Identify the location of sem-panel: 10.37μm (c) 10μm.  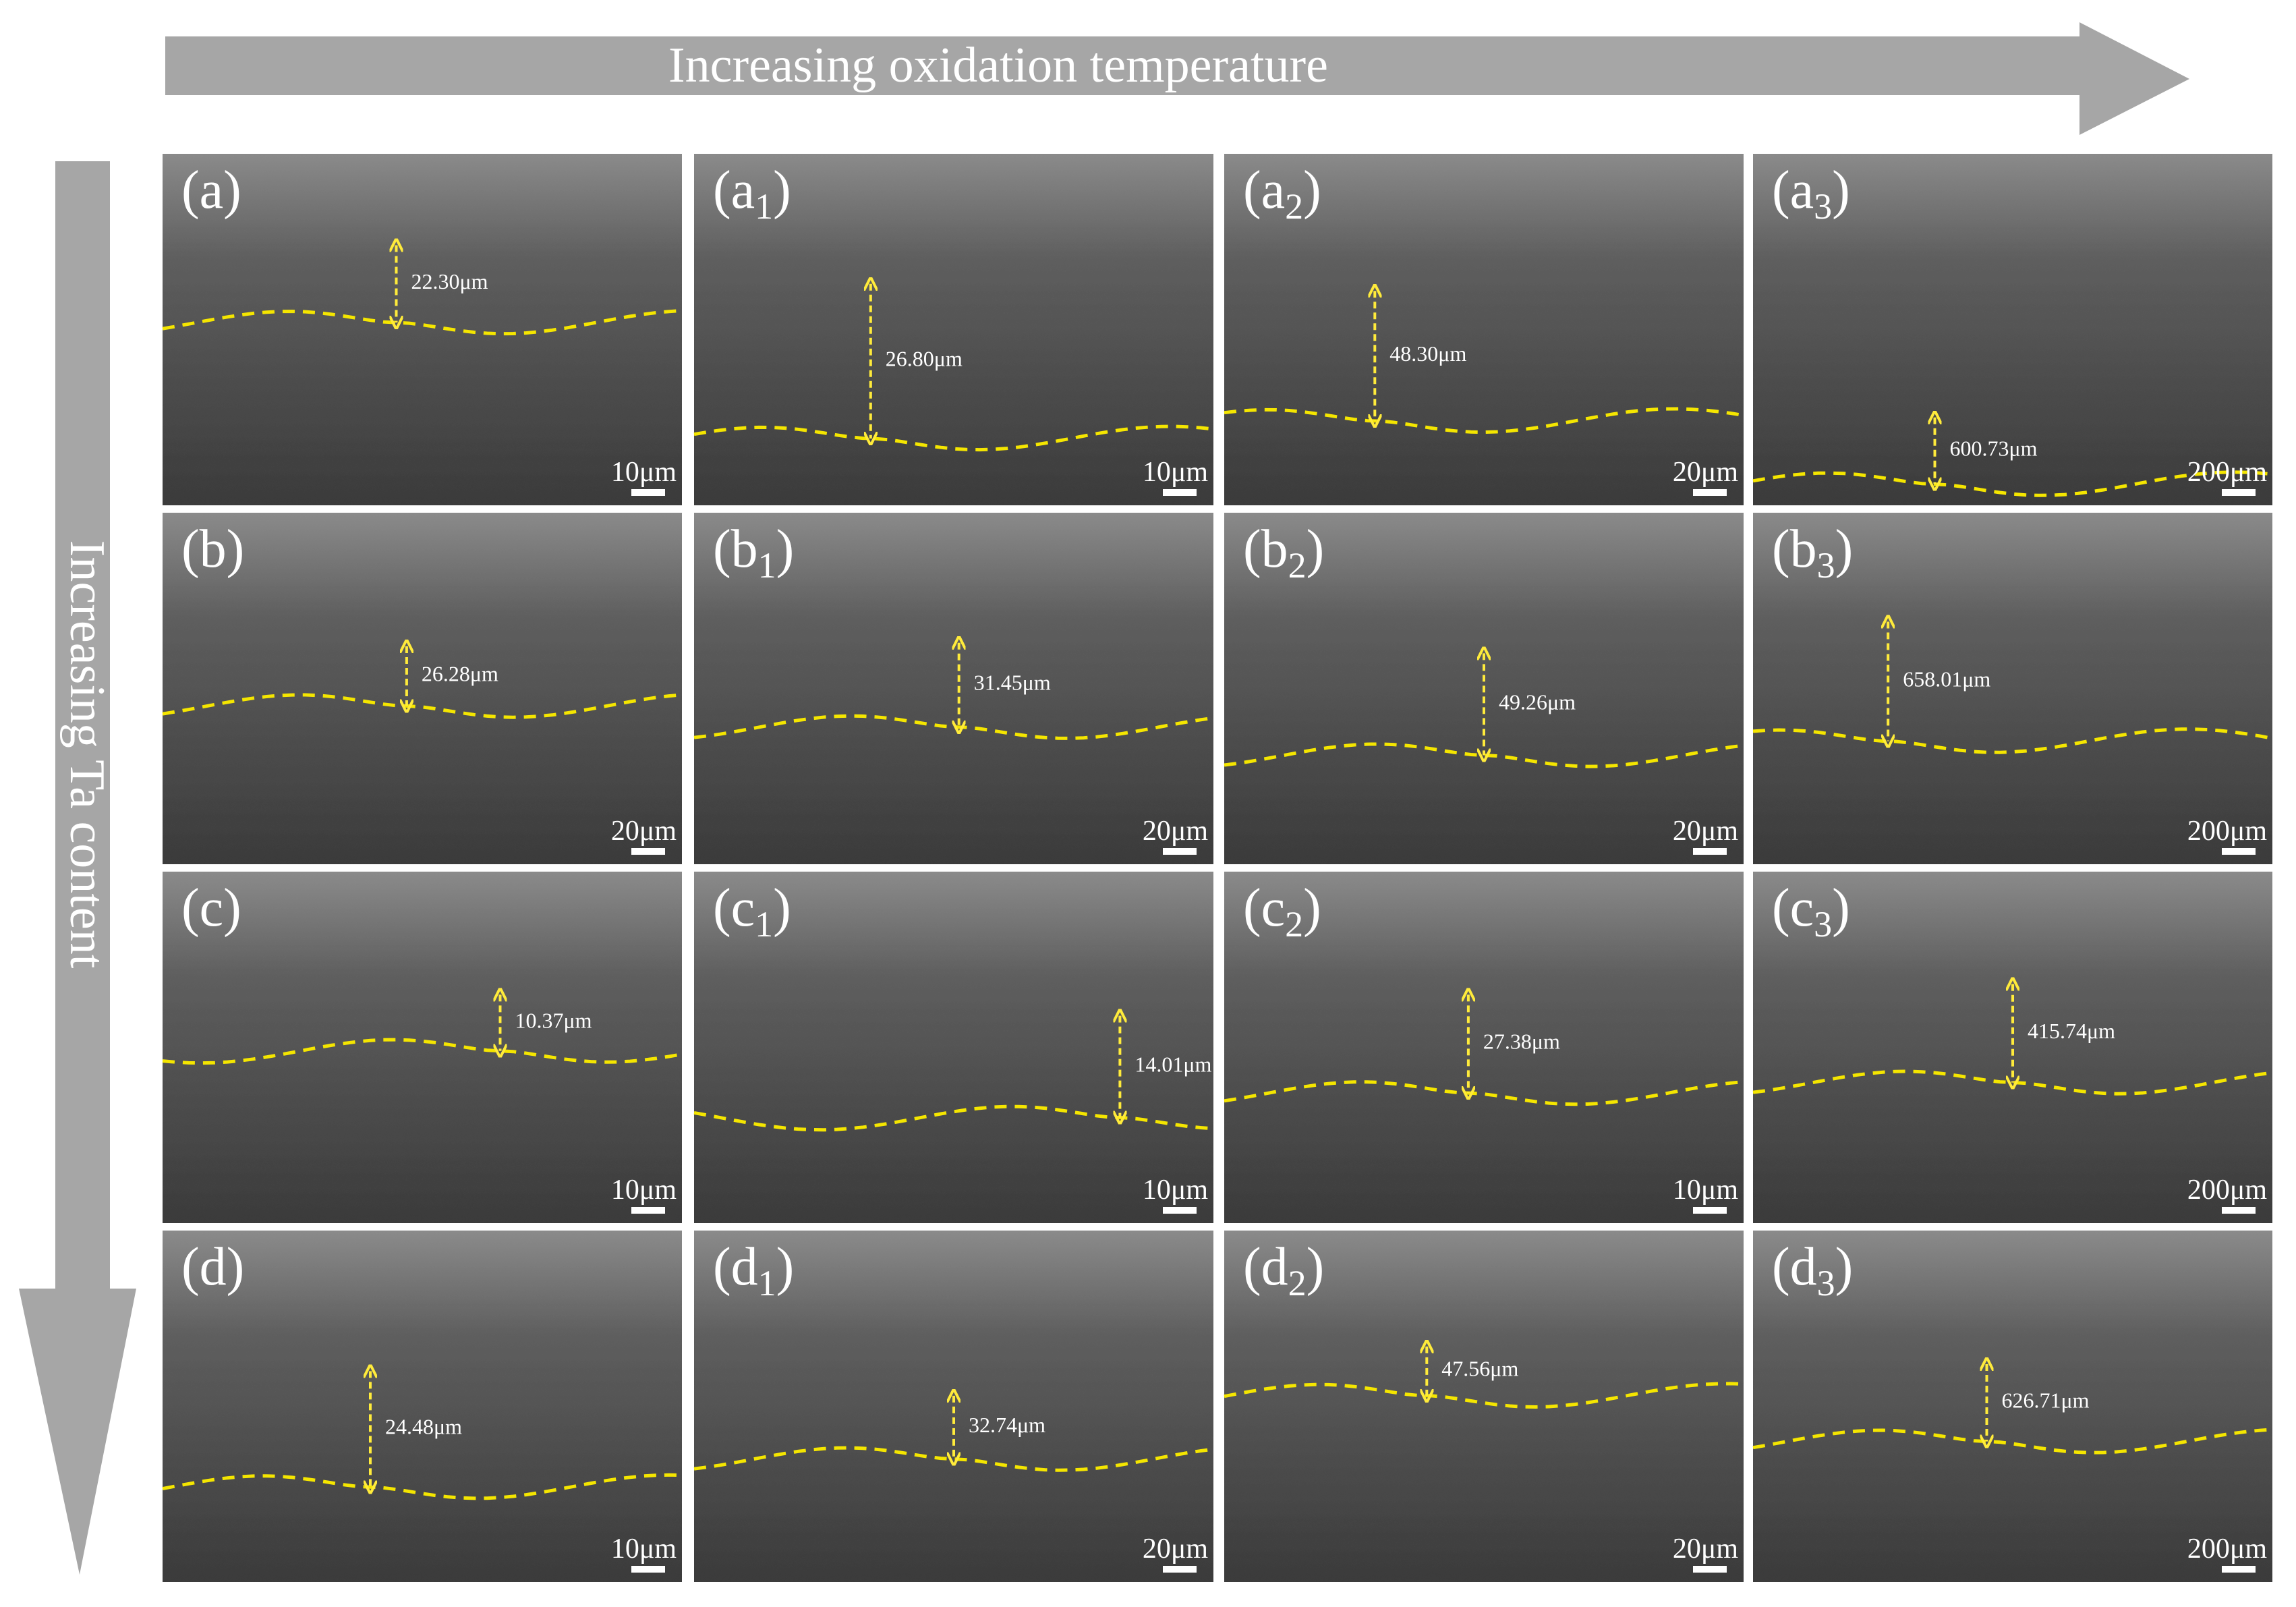
(422, 1047).